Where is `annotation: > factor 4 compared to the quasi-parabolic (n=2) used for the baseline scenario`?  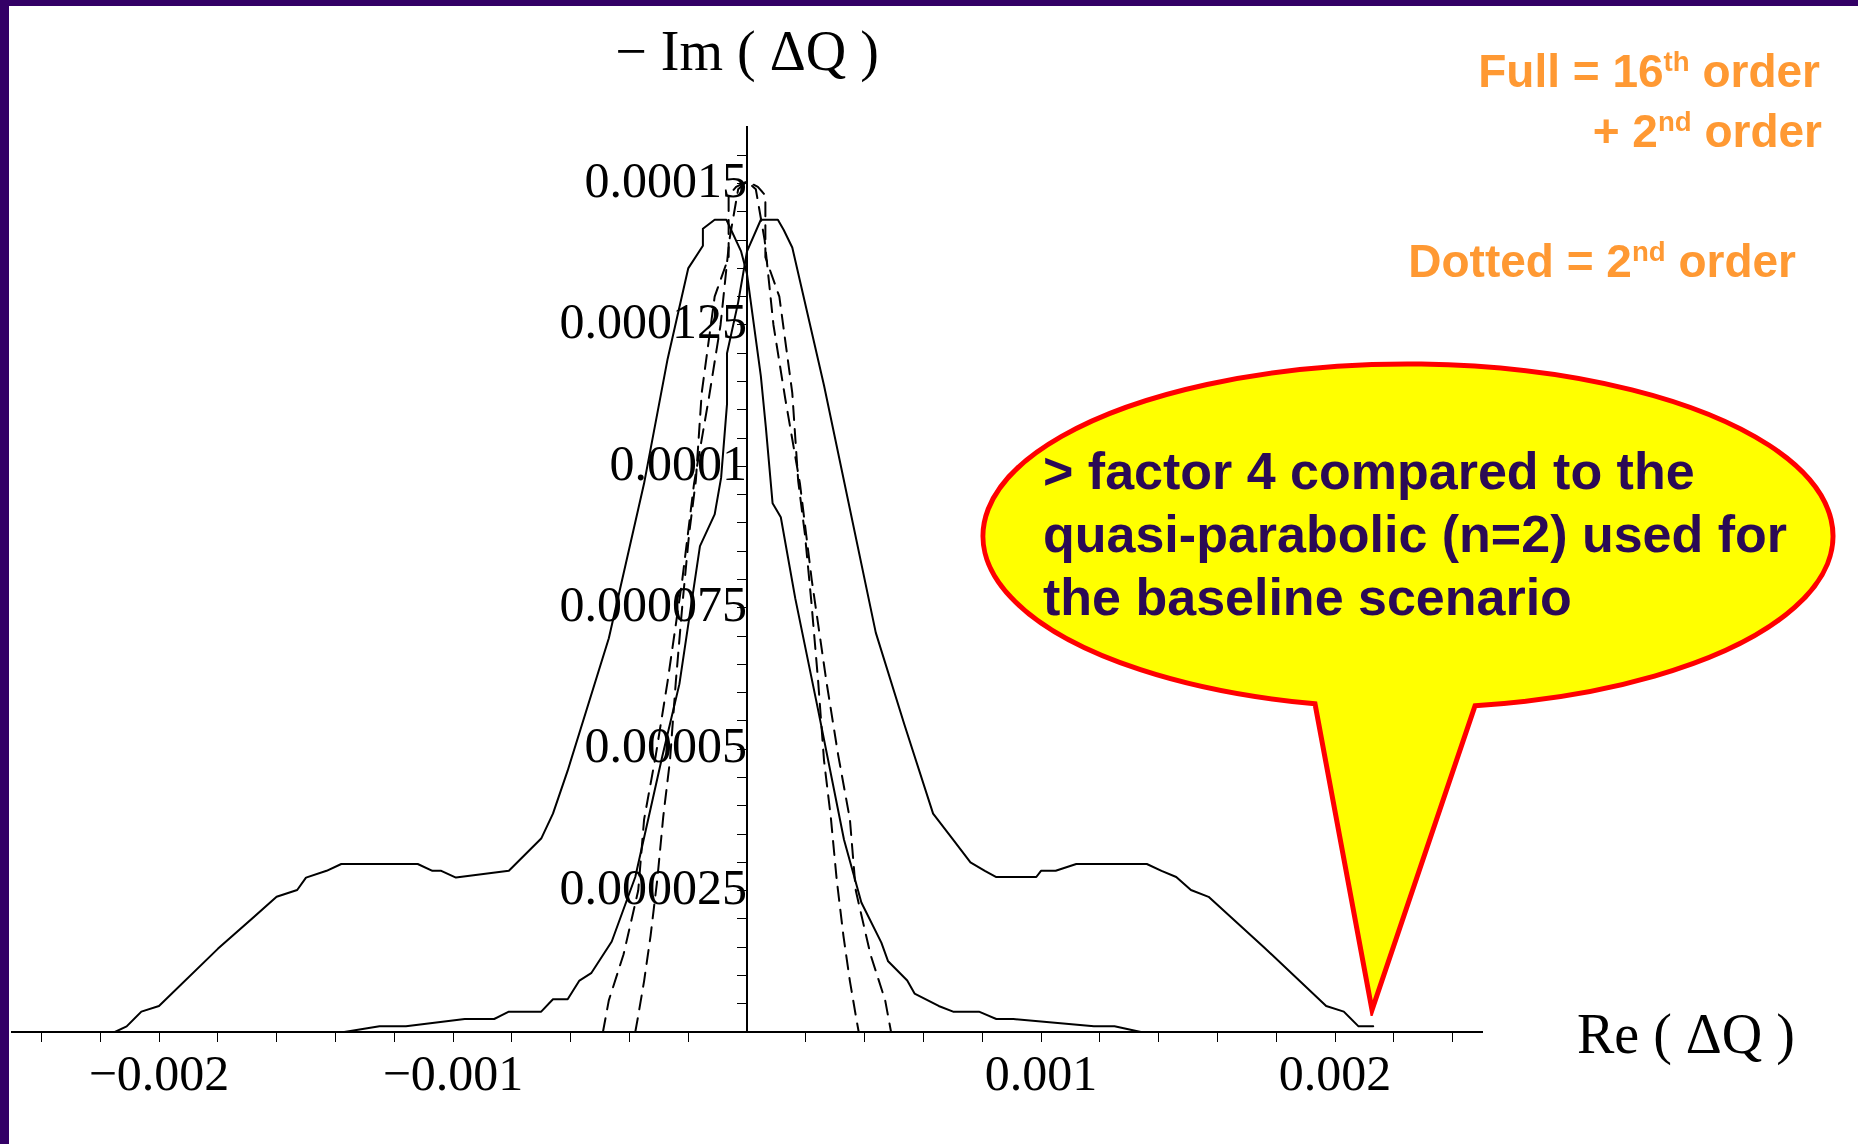 annotation: > factor 4 compared to the quasi-parabolic (n=2) used for the baseline scenario is located at coordinates (1416, 534).